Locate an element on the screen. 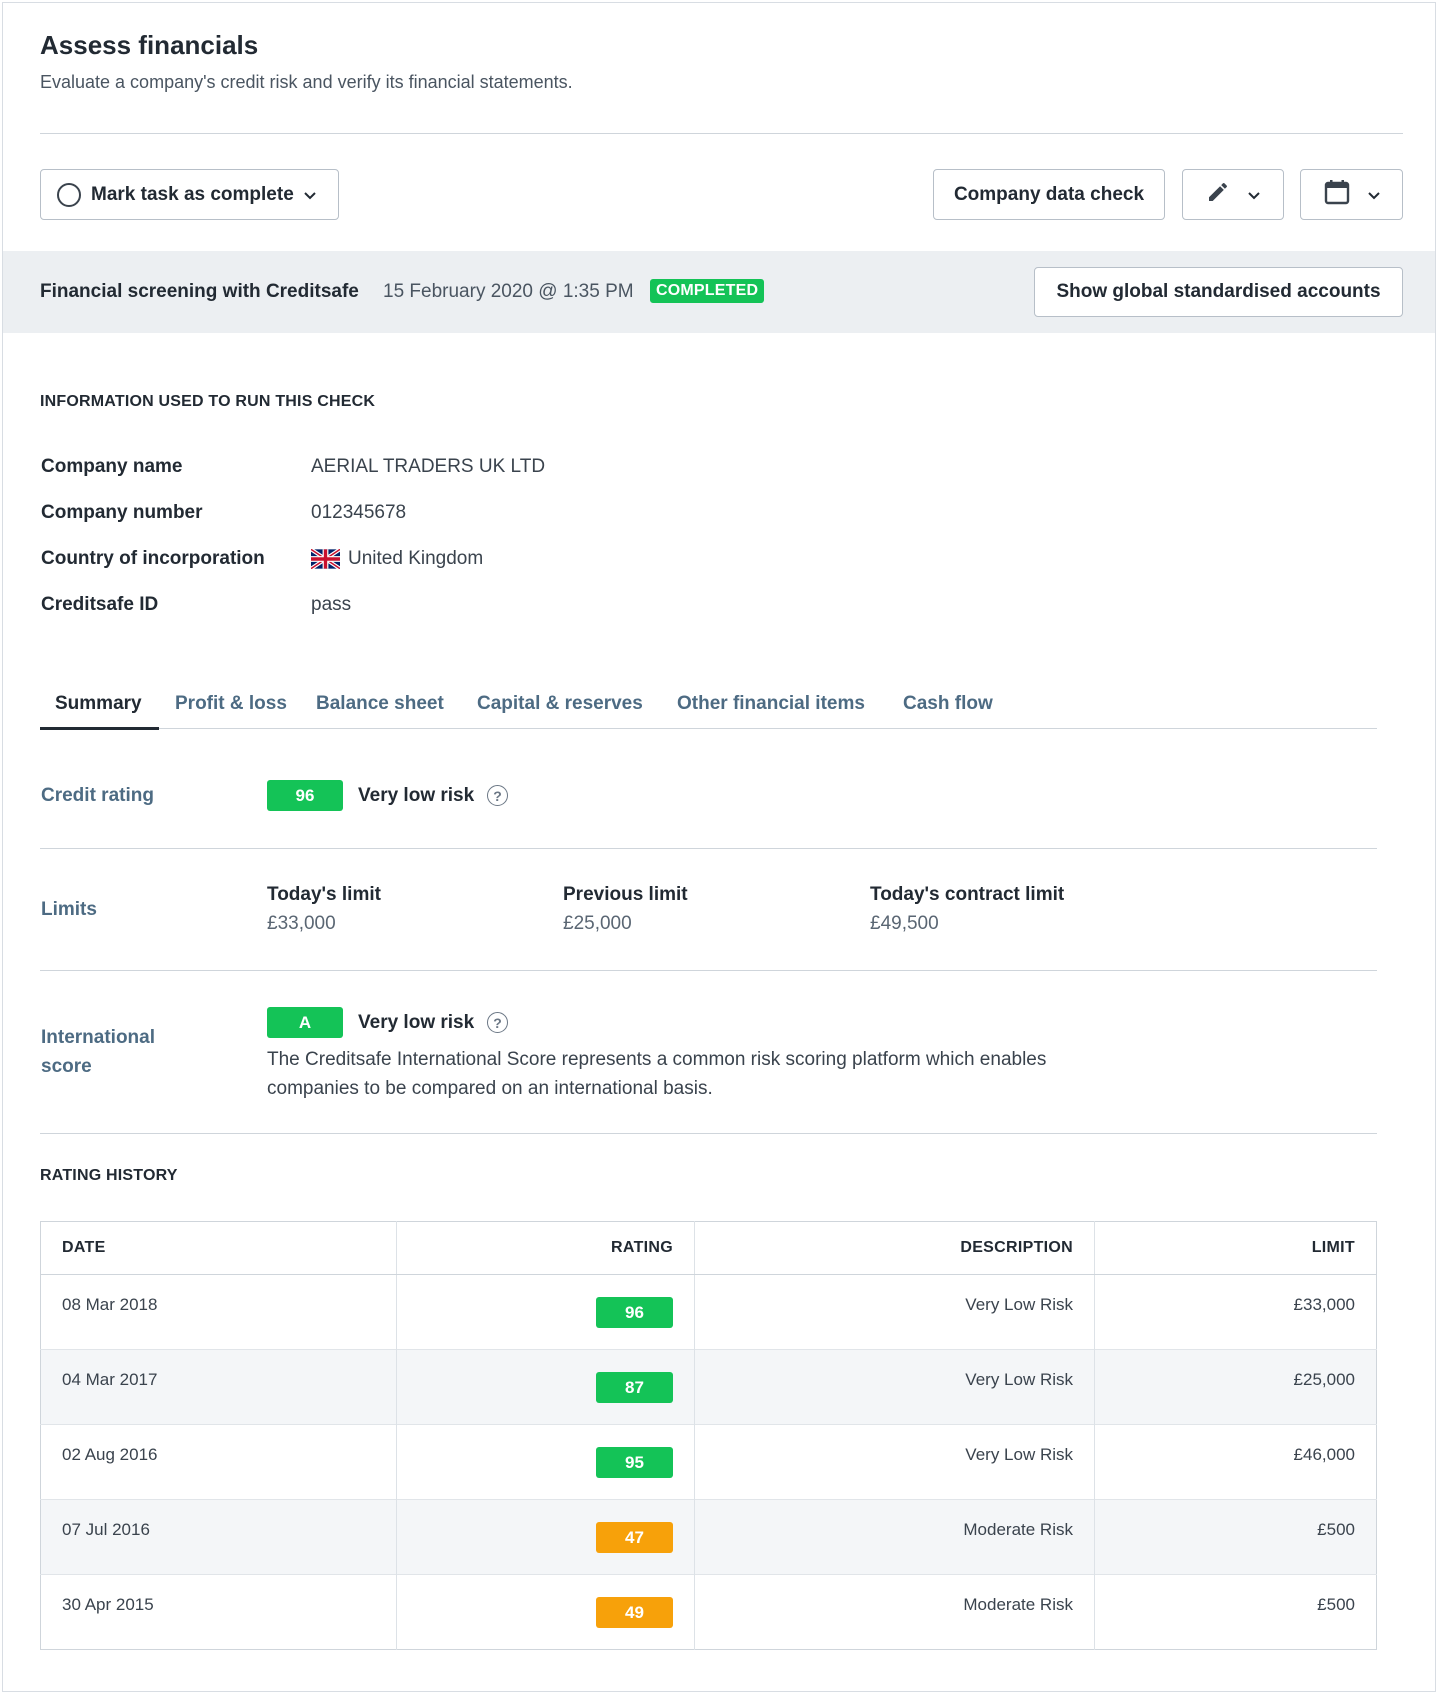 The image size is (1438, 1696). circle-icon is located at coordinates (69, 194).